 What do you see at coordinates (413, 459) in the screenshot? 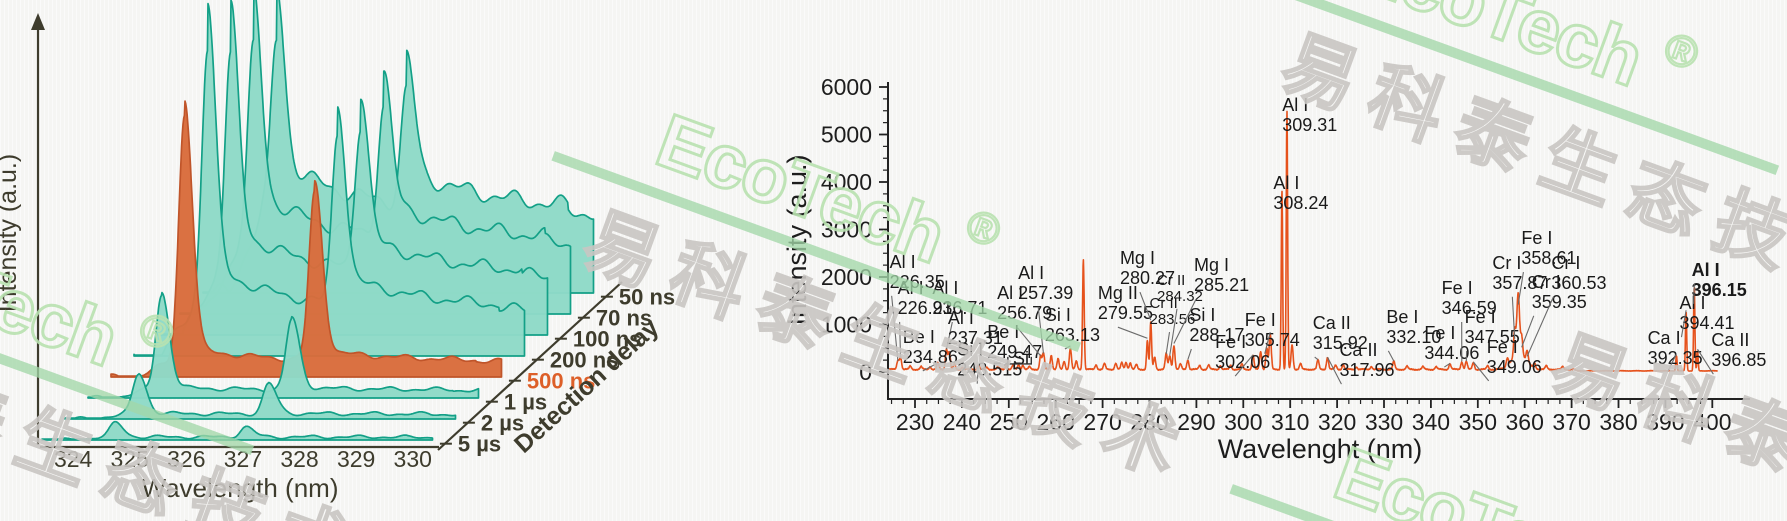
I see `wavelength-tick-label: 330` at bounding box center [413, 459].